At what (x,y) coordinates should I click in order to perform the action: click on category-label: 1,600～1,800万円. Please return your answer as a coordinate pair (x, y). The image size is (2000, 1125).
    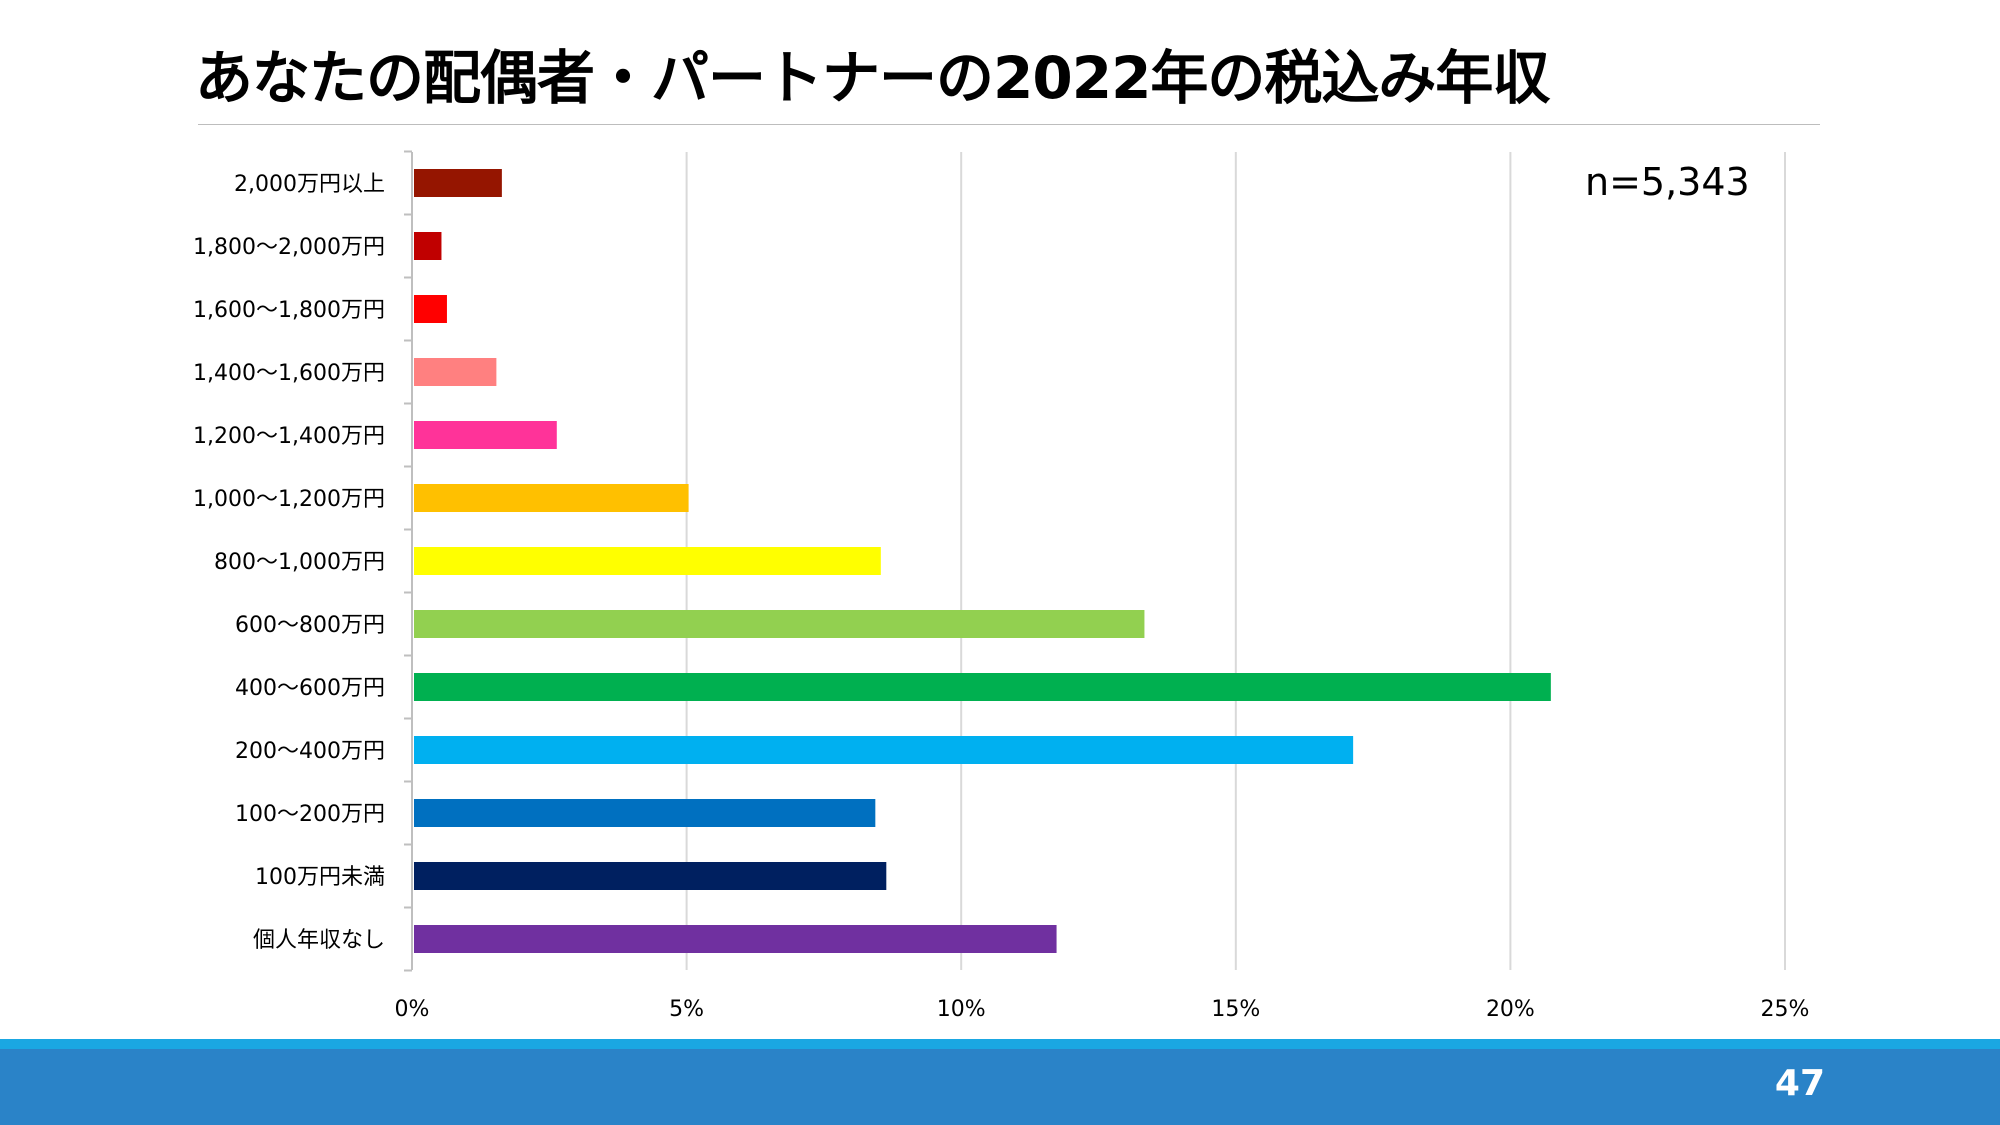
    Looking at the image, I should click on (289, 310).